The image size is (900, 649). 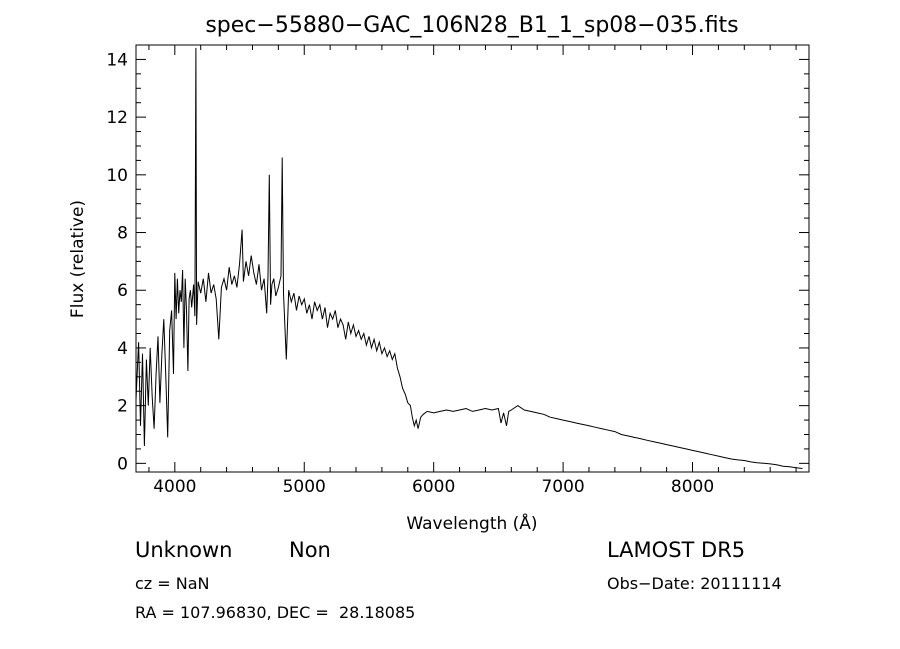 I want to click on chart-title: spec−55880−GAC_106N28_B1_1_sp08−035.fits, so click(x=471, y=25).